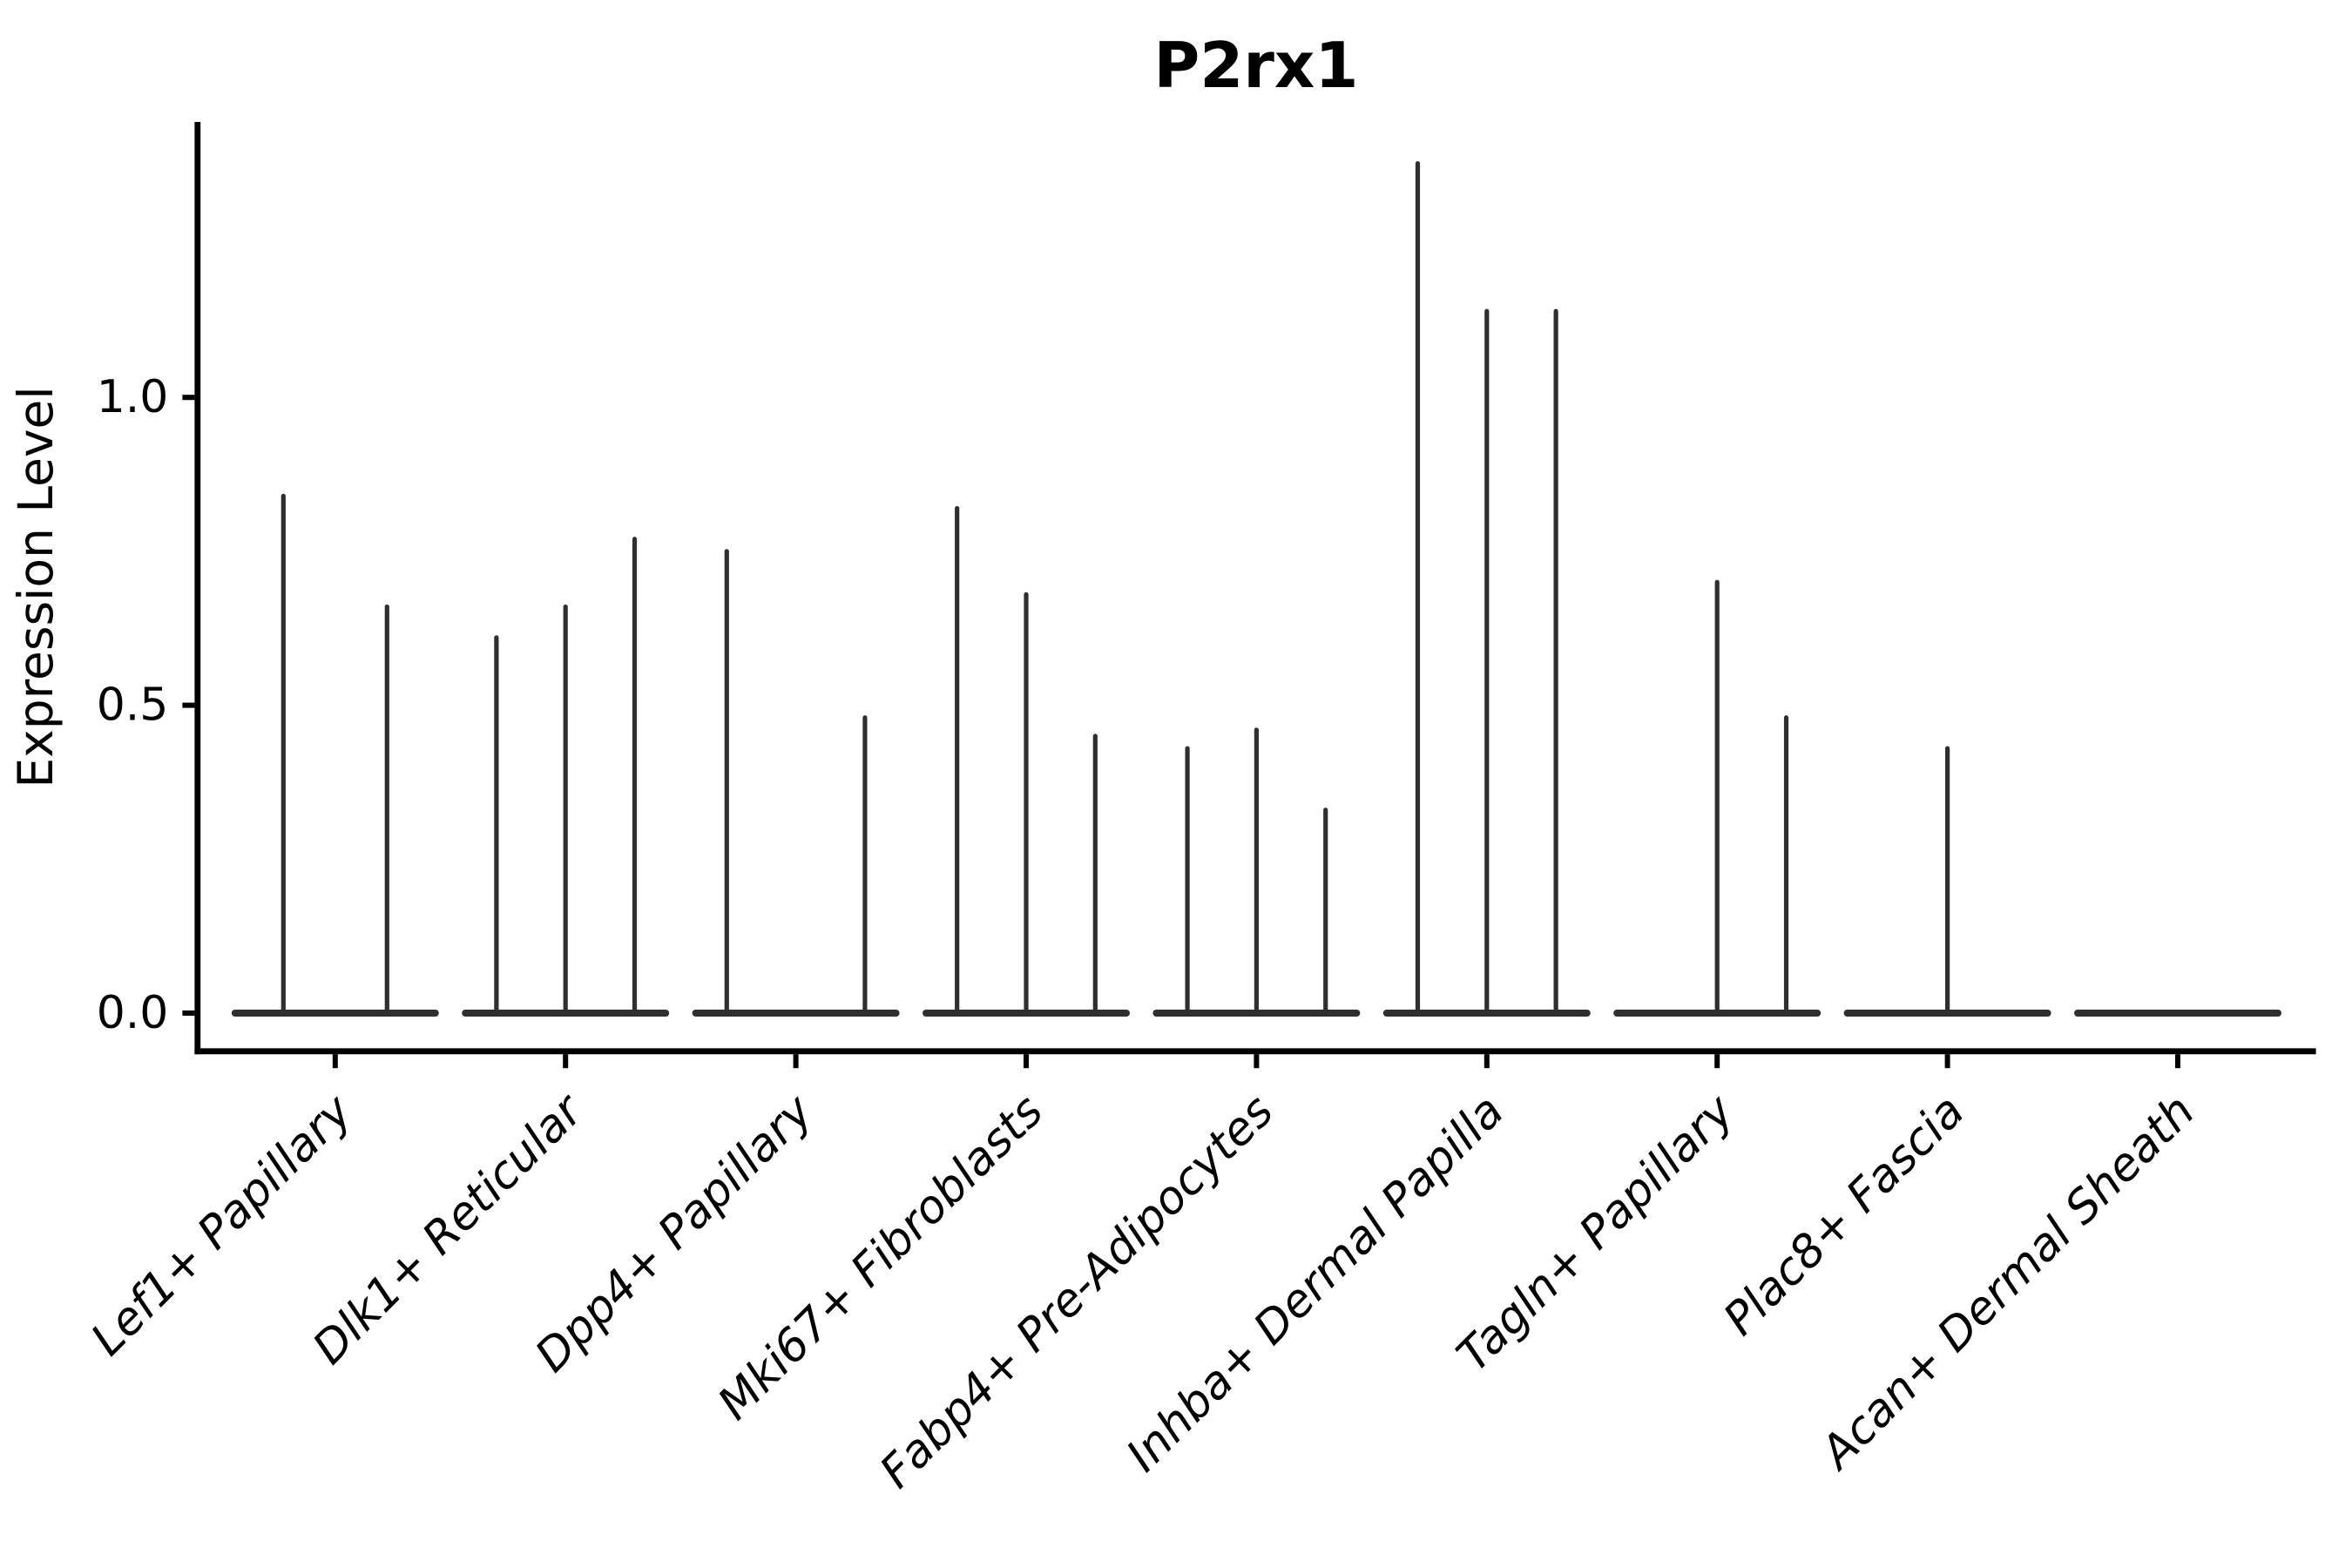 The height and width of the screenshot is (1568, 2352). Describe the element at coordinates (1256, 66) in the screenshot. I see `chart-title: P2rx1` at that location.